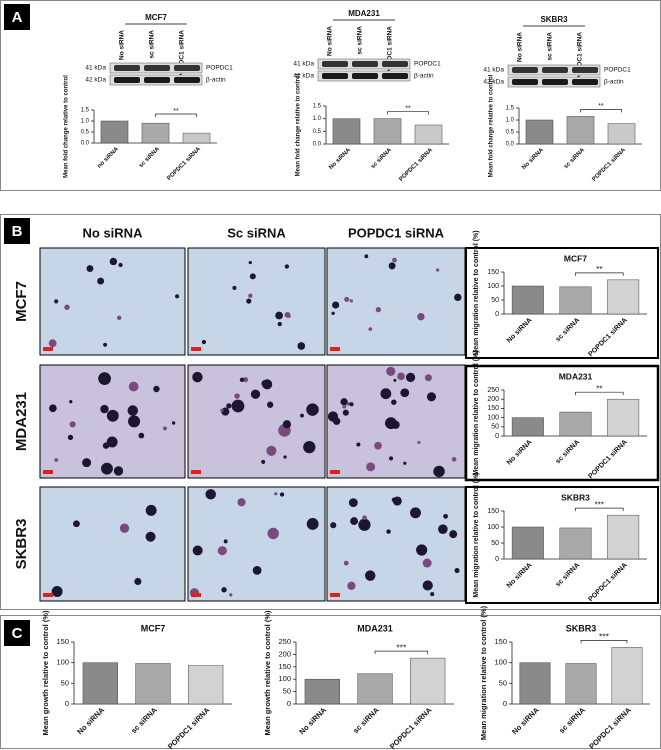 Image resolution: width=661 pixels, height=750 pixels. Describe the element at coordinates (303, 64) in the screenshot. I see `band-size: 41 kDa` at that location.